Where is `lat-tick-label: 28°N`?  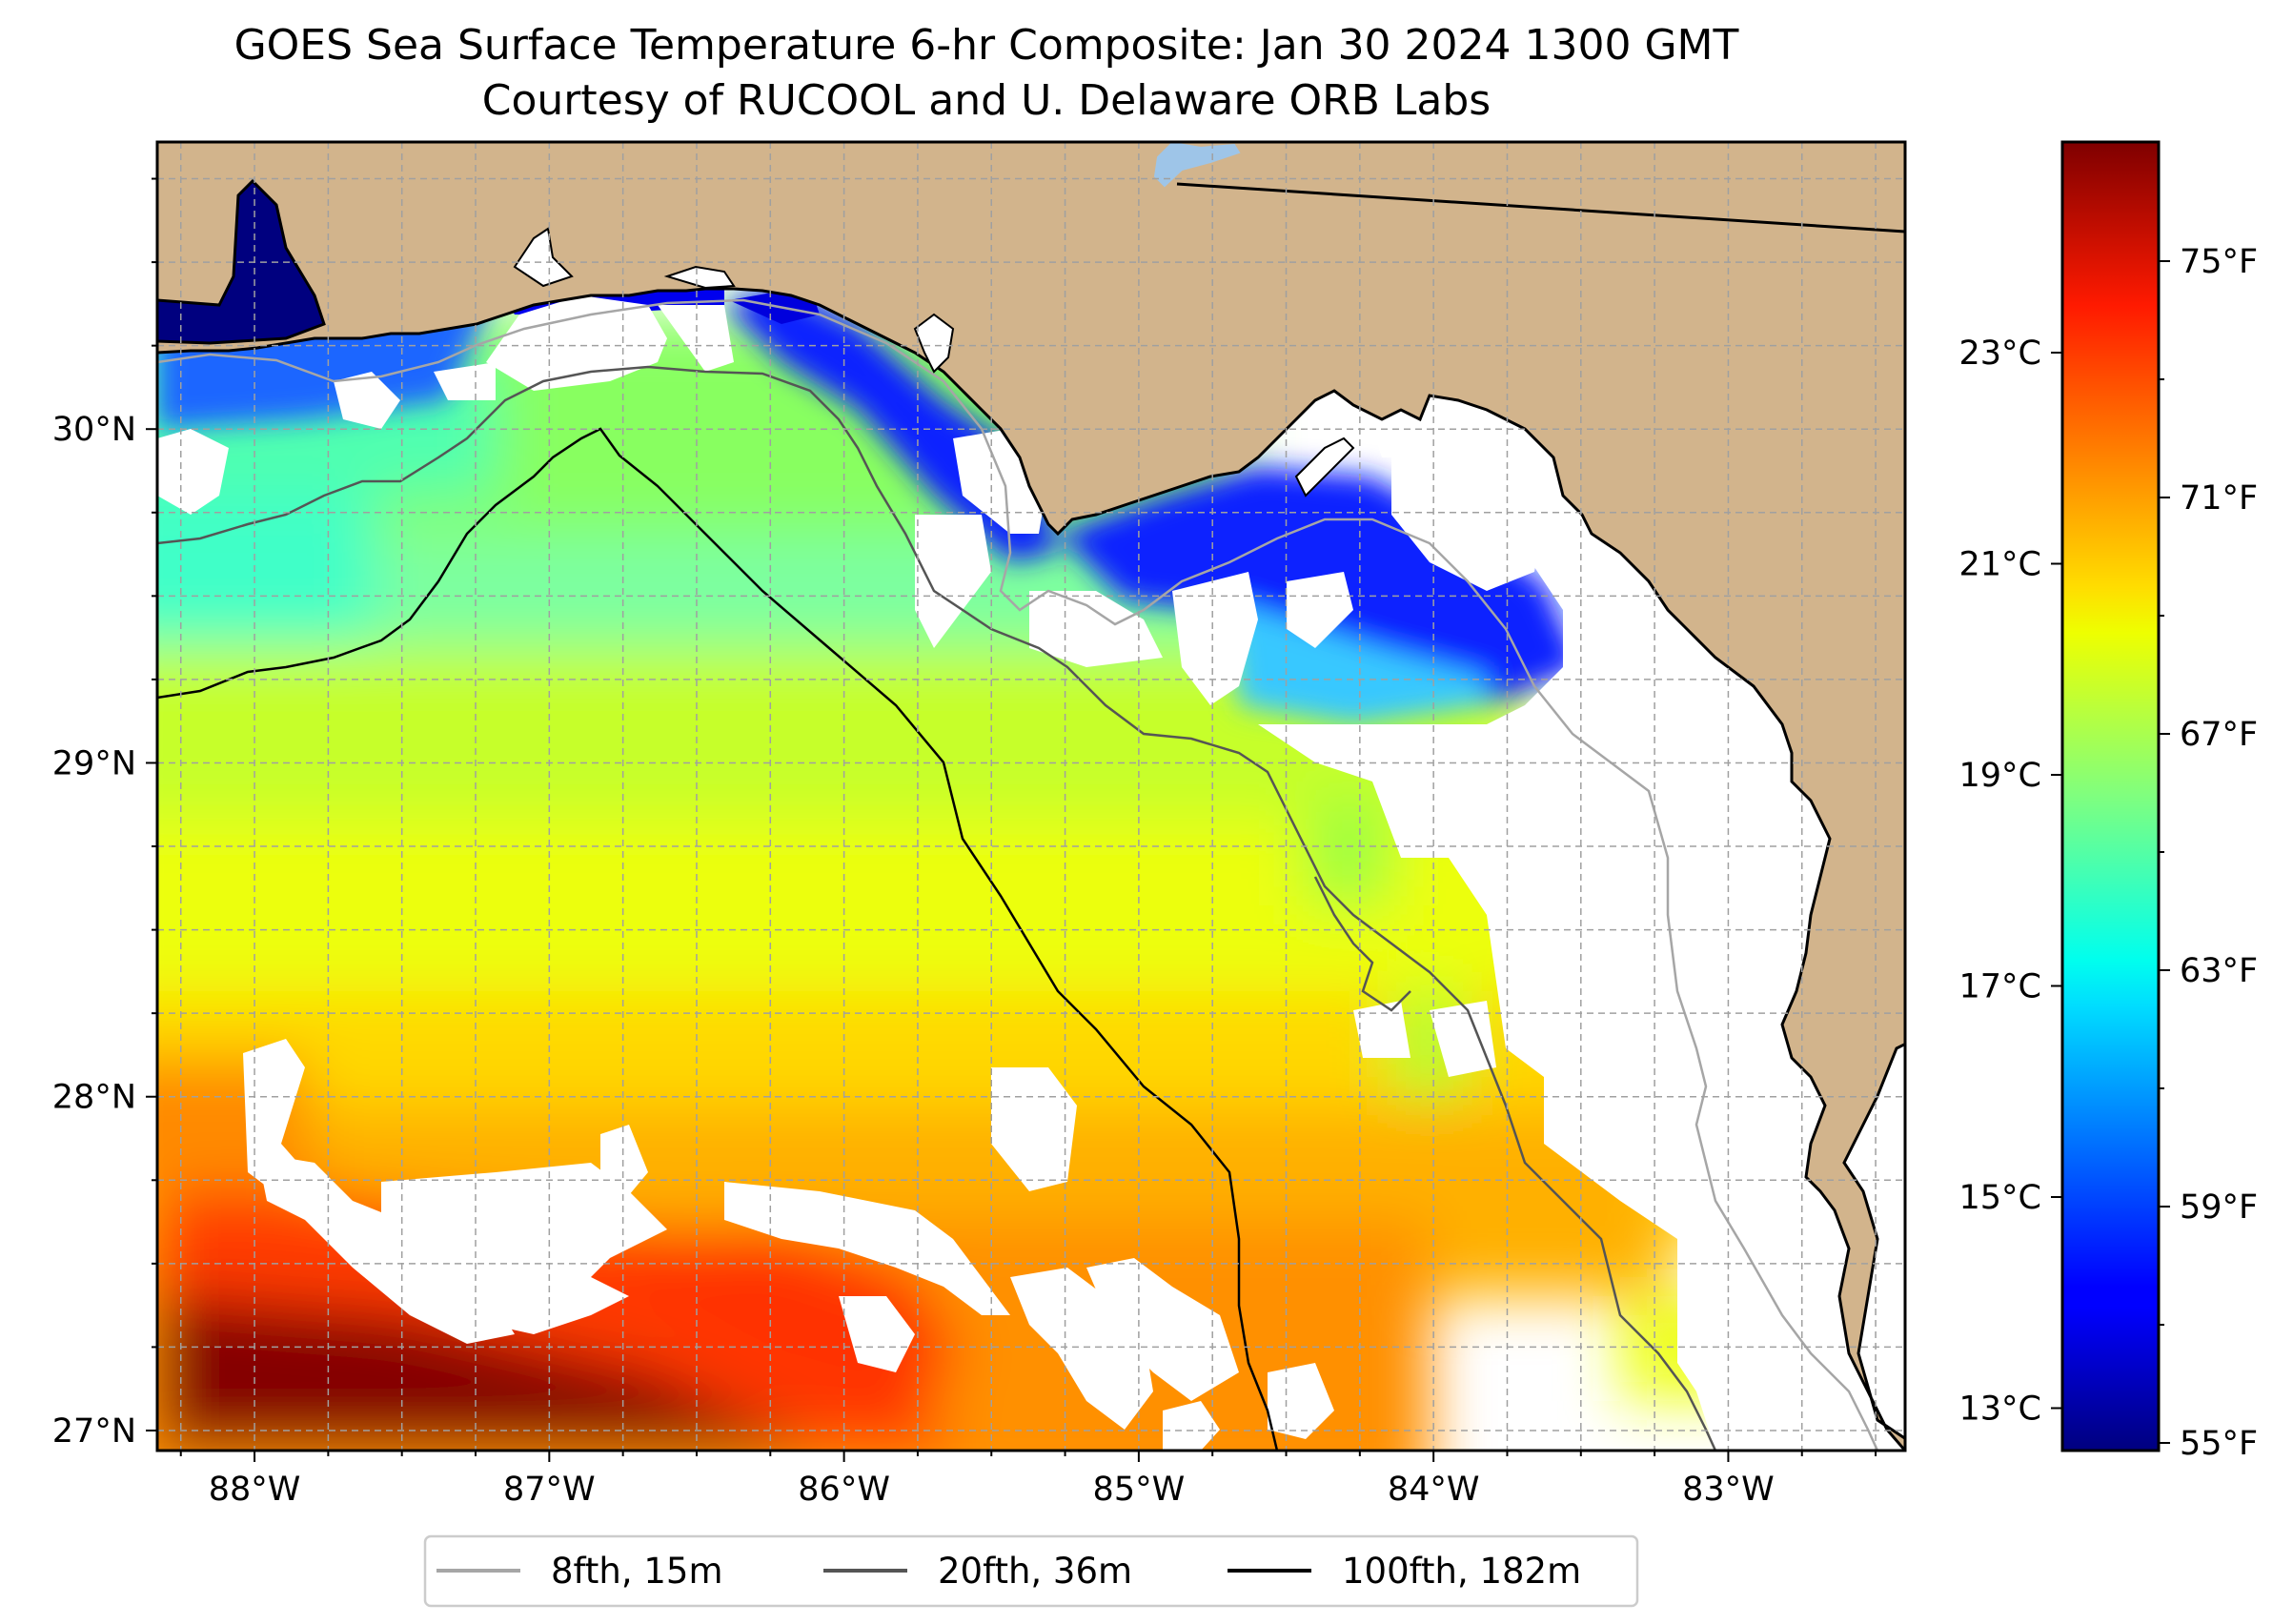 lat-tick-label: 28°N is located at coordinates (94, 1098).